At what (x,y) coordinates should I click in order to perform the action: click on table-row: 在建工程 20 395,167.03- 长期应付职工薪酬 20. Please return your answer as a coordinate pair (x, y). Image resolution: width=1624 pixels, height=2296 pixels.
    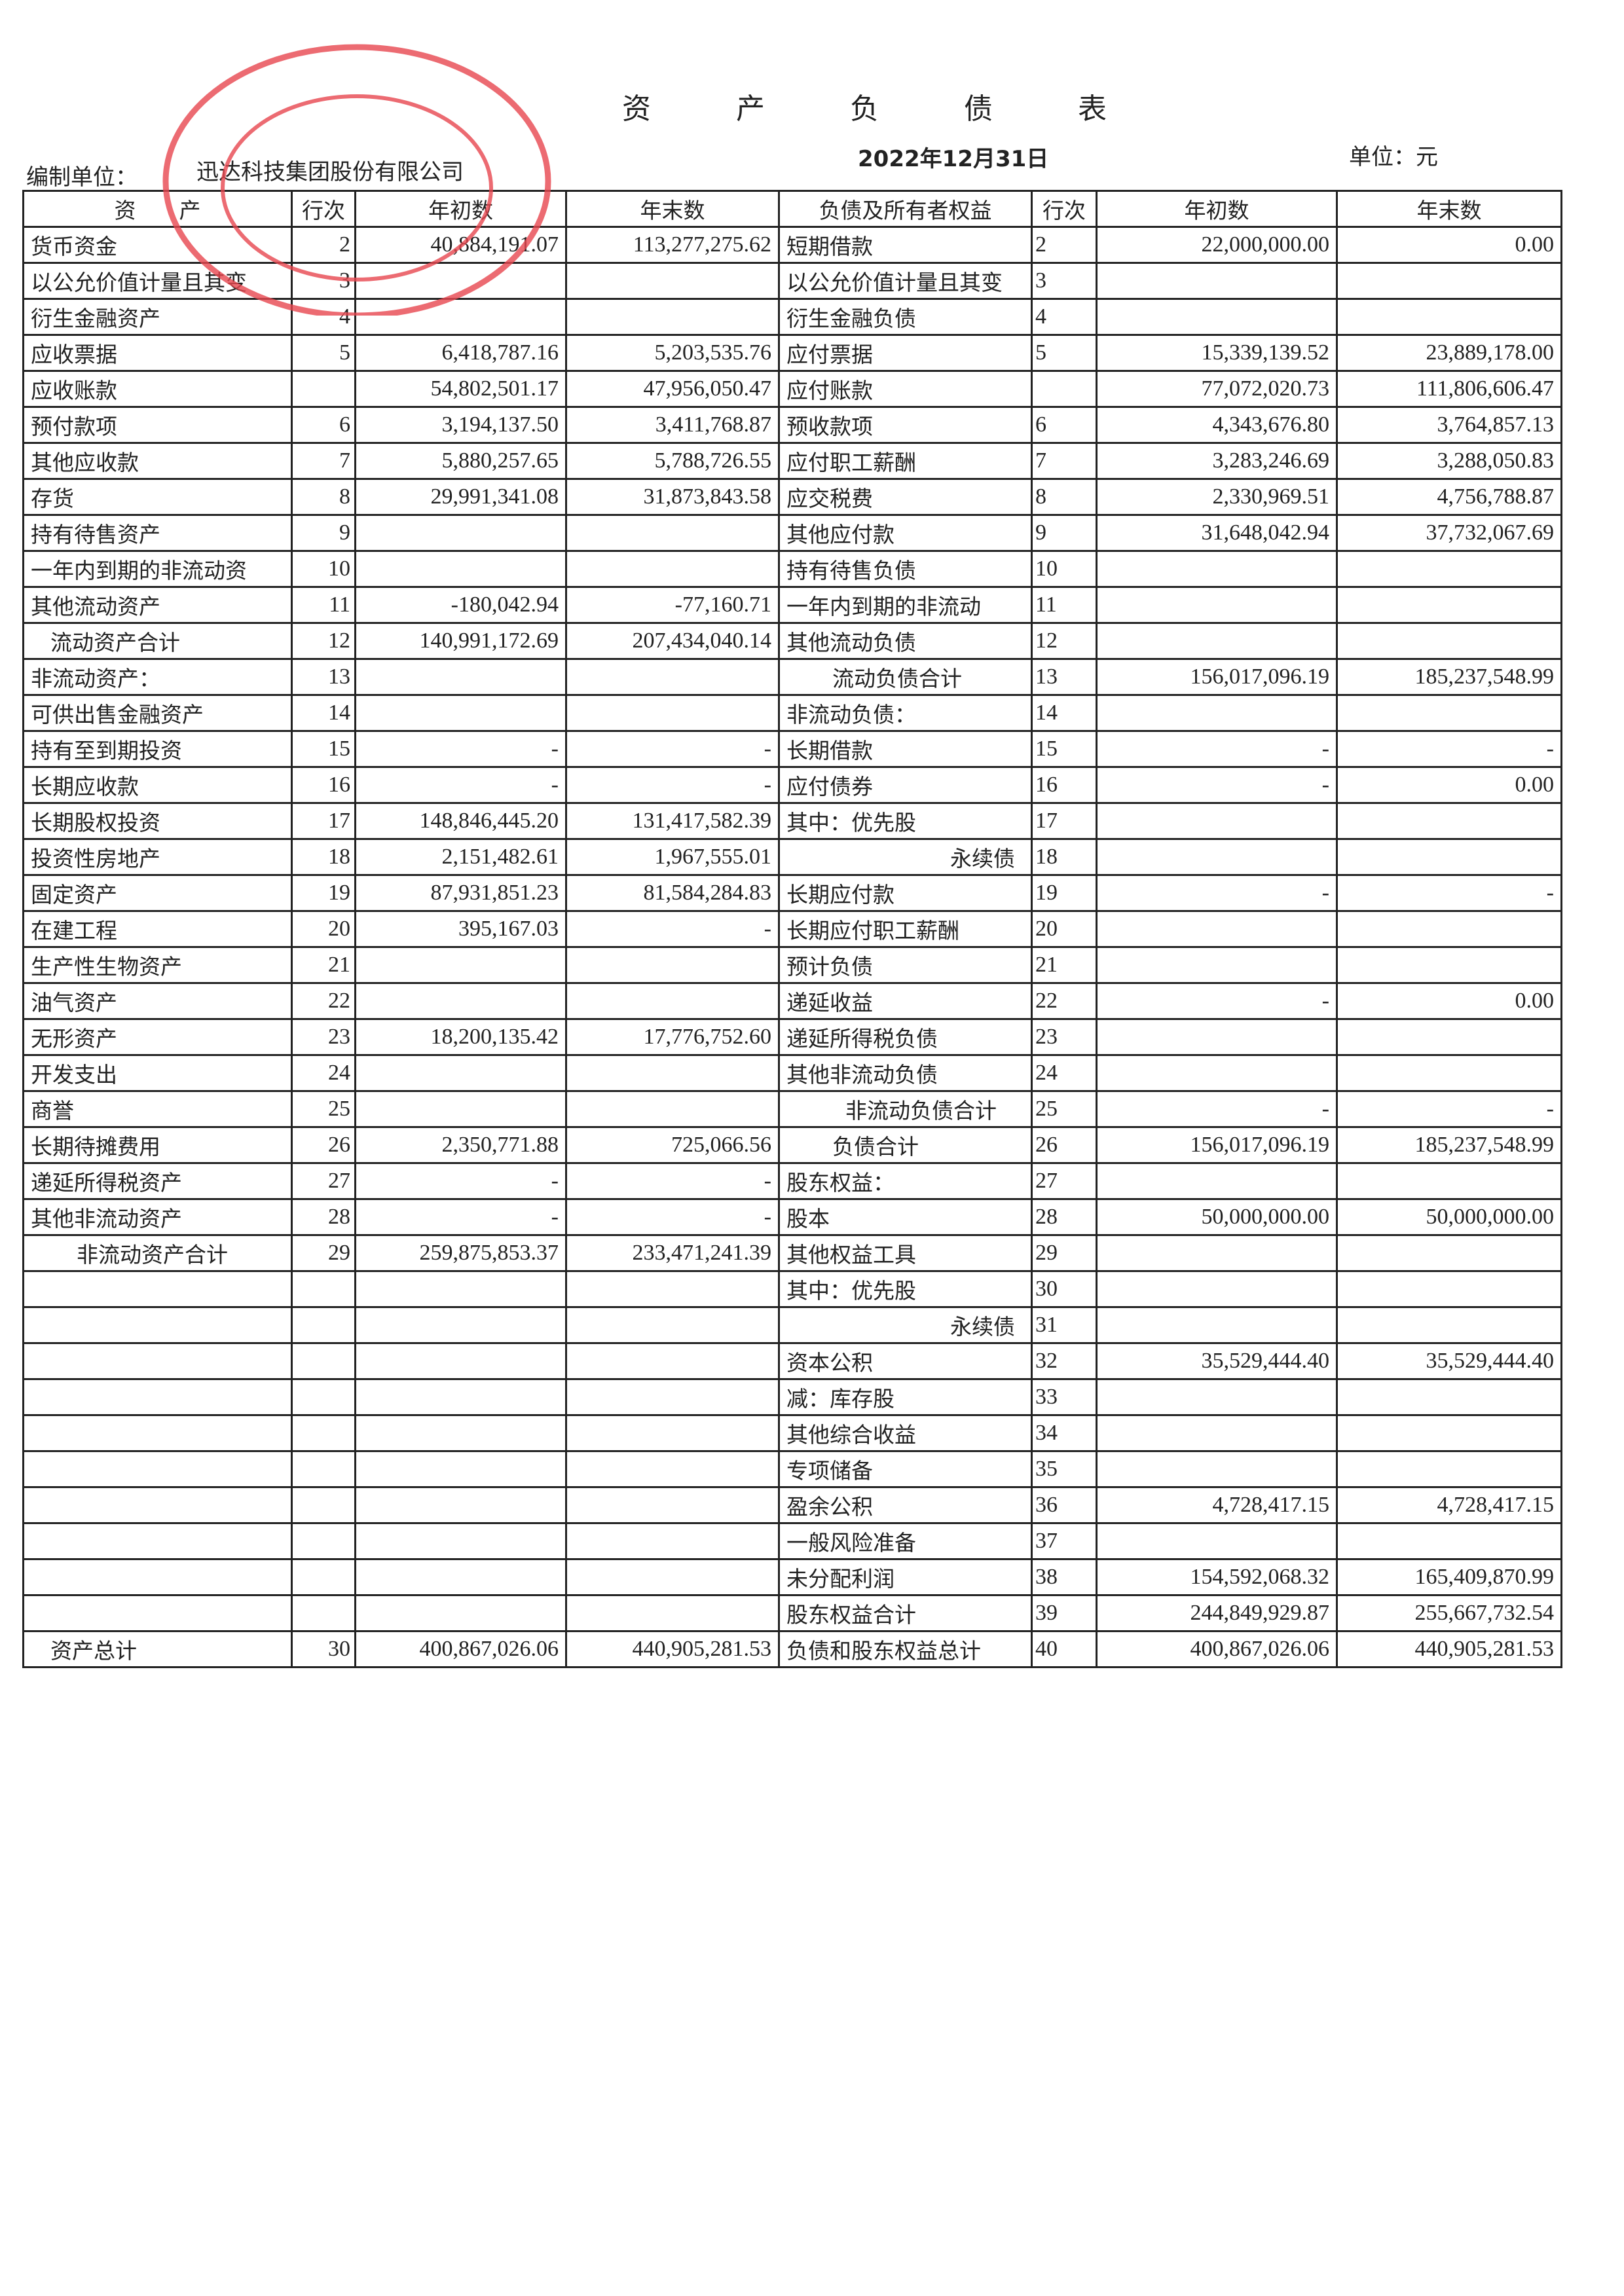
    Looking at the image, I should click on (792, 929).